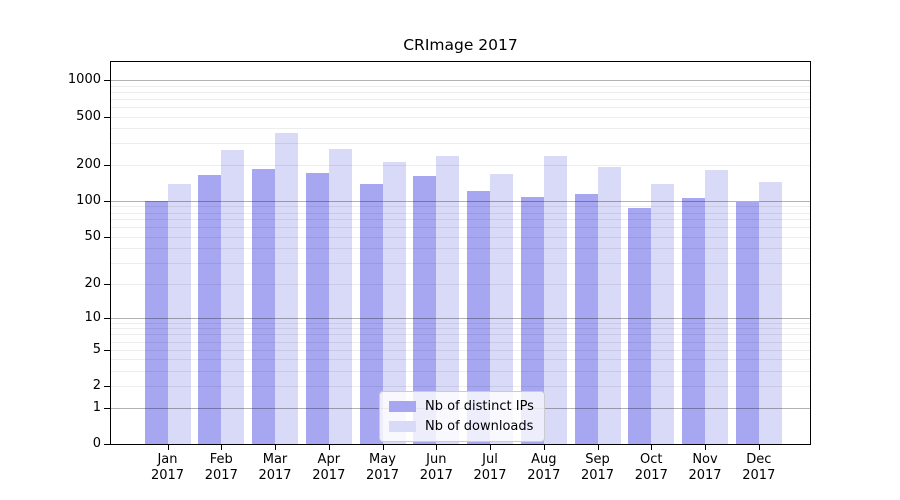  I want to click on legend-swatch-downloads, so click(402, 426).